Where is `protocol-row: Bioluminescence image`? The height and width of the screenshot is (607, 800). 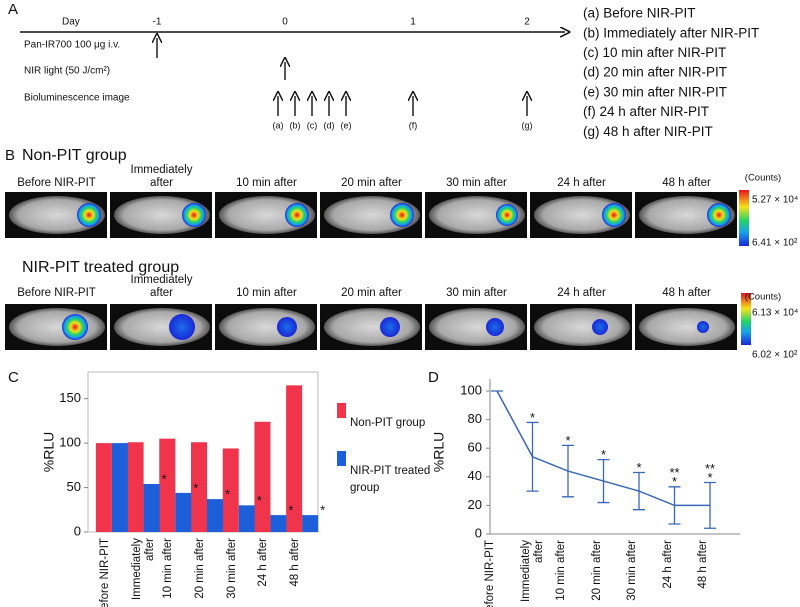 protocol-row: Bioluminescence image is located at coordinates (77, 98).